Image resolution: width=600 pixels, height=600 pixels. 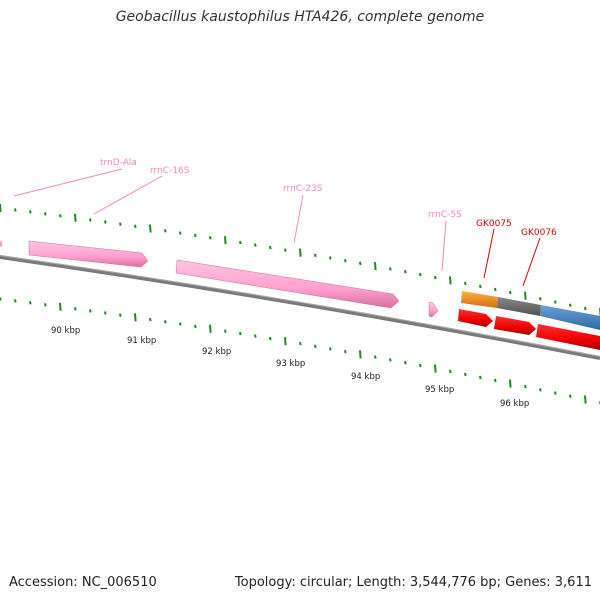 What do you see at coordinates (489, 253) in the screenshot?
I see `leader-line-GK0075` at bounding box center [489, 253].